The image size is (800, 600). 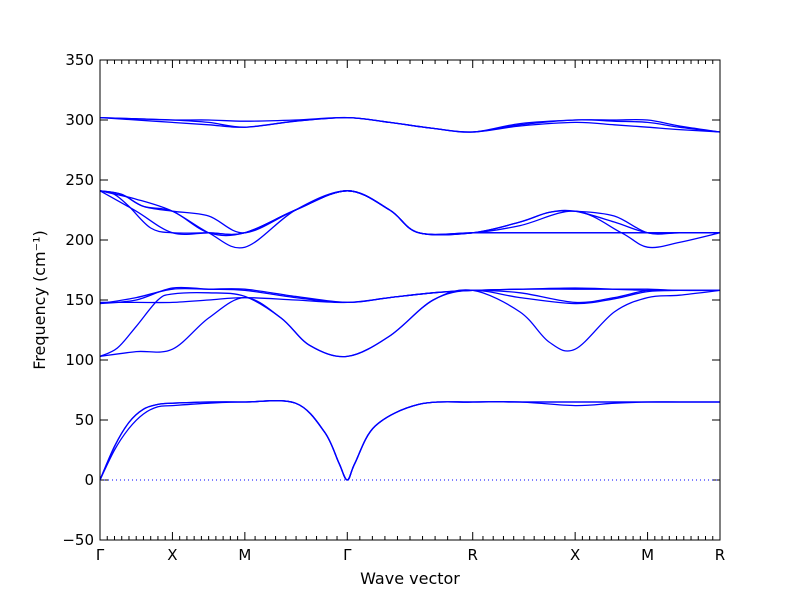 What do you see at coordinates (89, 480) in the screenshot?
I see `y-tick-label: 0` at bounding box center [89, 480].